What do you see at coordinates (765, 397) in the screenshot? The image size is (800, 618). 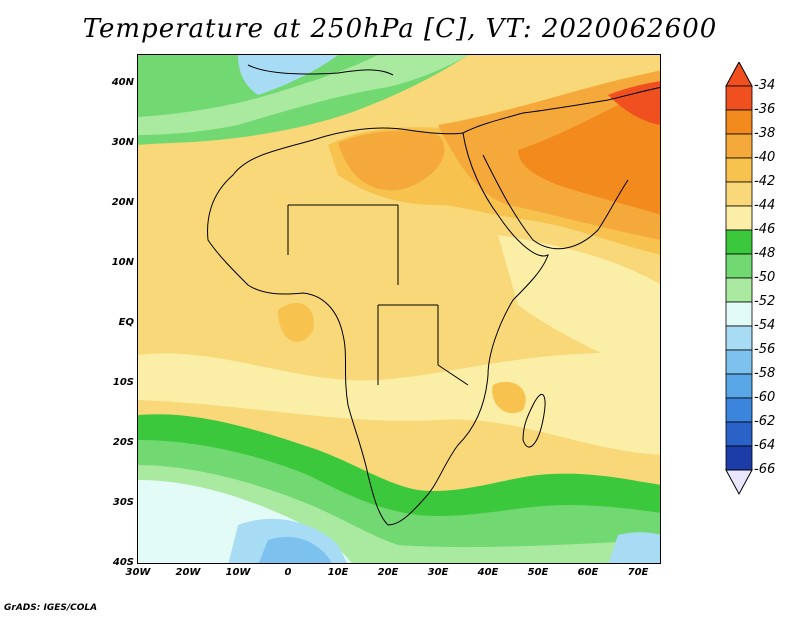 I see `colorbar-label: -60` at bounding box center [765, 397].